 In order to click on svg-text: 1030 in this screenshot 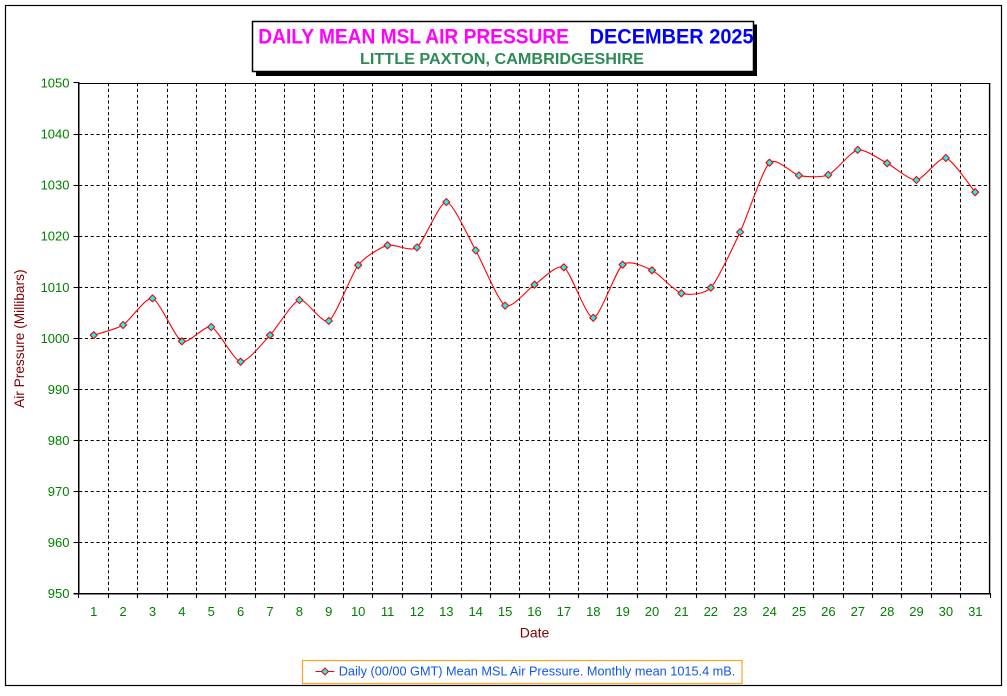, I will do `click(55, 185)`.